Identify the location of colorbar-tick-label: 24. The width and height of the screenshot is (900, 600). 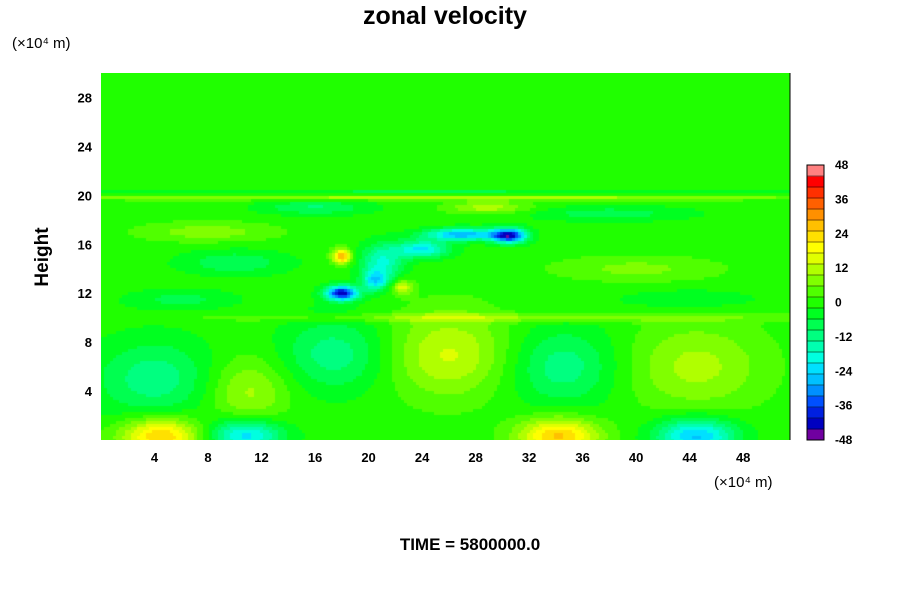
(842, 234).